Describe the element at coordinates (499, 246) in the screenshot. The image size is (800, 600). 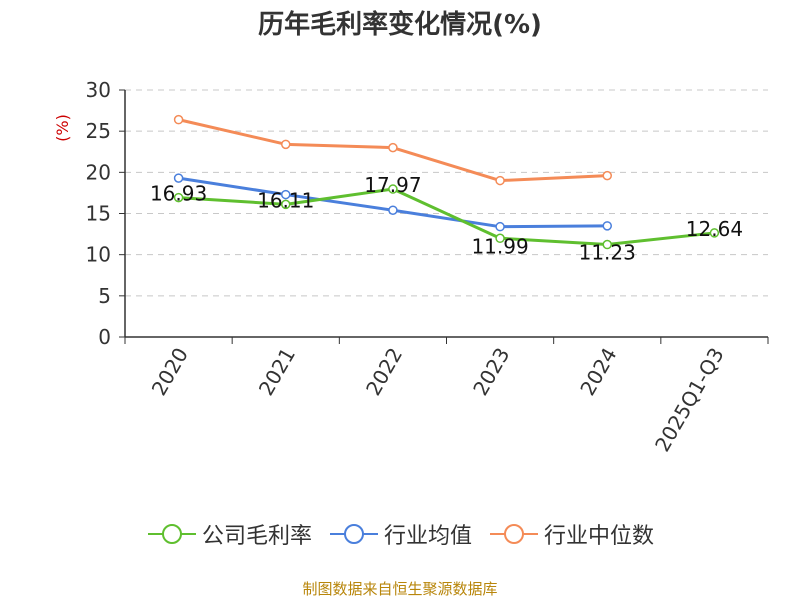
I see `data-label: 11.99` at that location.